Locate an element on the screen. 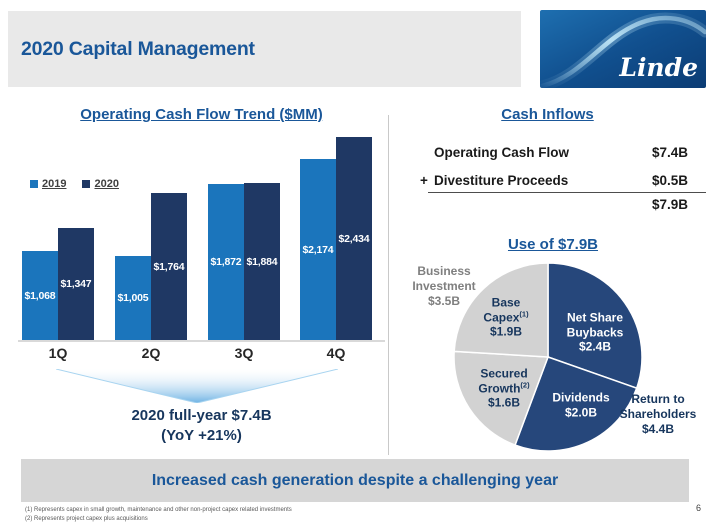 This screenshot has height=531, width=710. x-tick-4q: 4Q is located at coordinates (336, 353).